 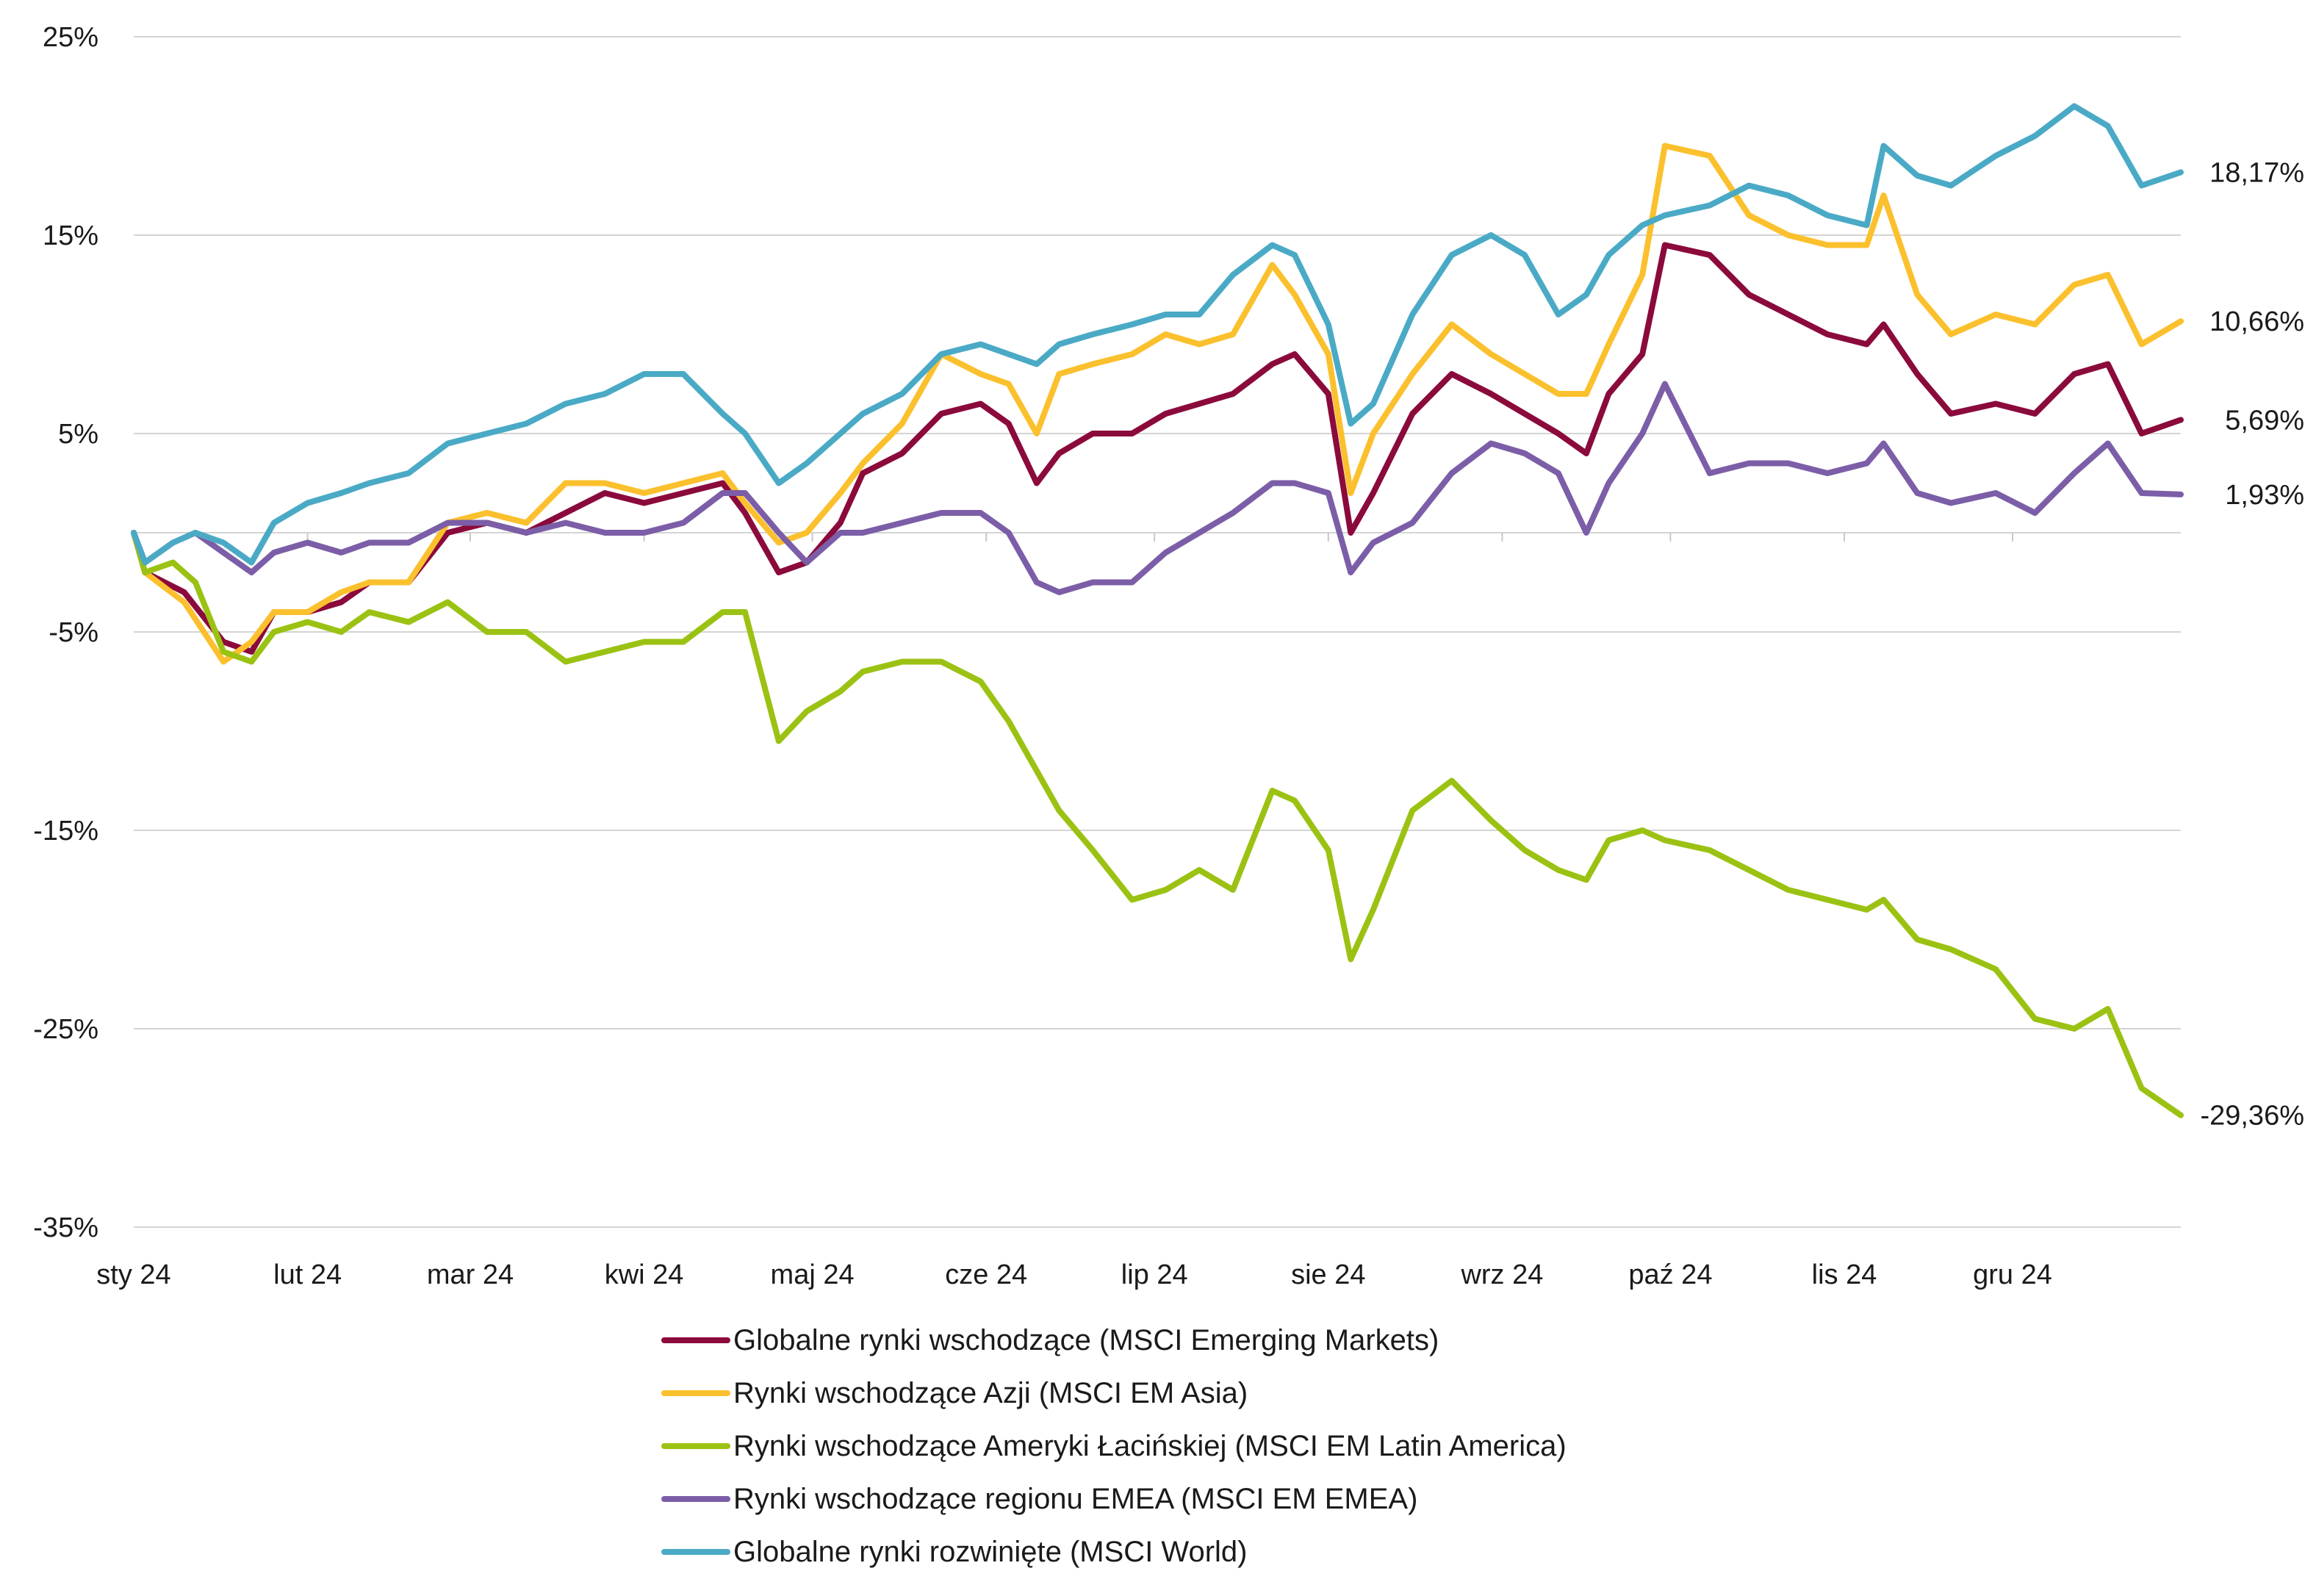 I want to click on y-tick-label: -5%, so click(x=73, y=632).